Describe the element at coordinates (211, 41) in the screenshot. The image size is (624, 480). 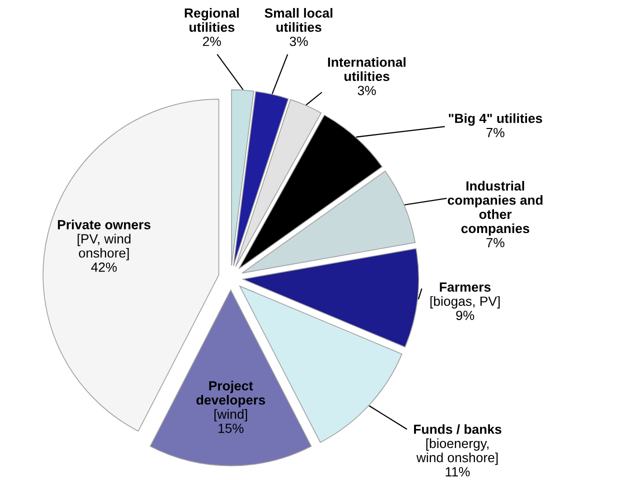
I see `data-label: 2%` at that location.